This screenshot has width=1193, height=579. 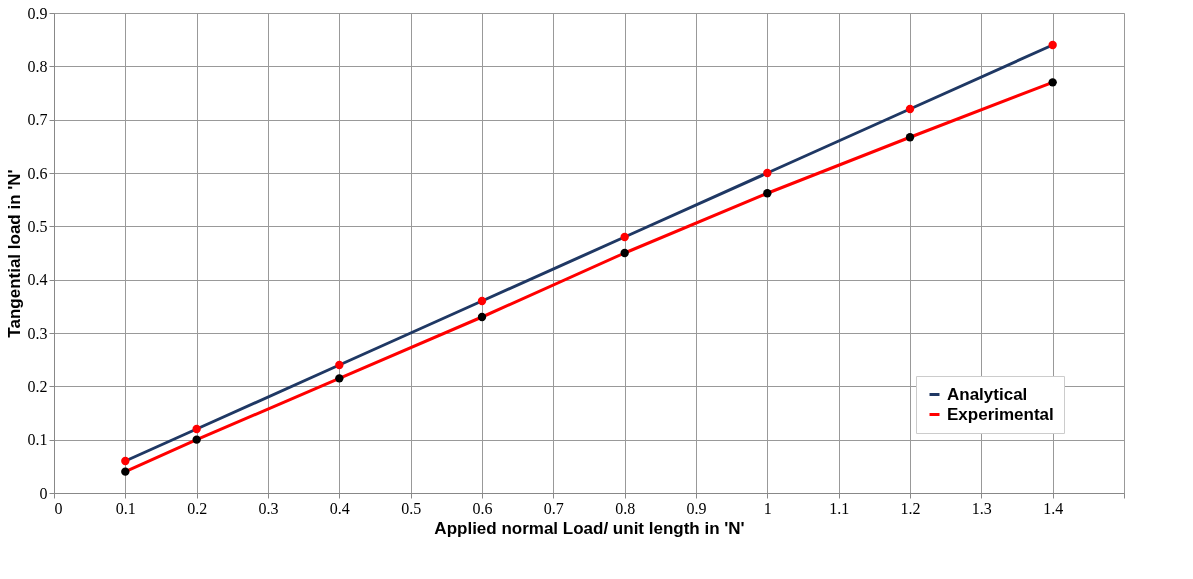 I want to click on x-tick-label: 1.4, so click(x=1053, y=508).